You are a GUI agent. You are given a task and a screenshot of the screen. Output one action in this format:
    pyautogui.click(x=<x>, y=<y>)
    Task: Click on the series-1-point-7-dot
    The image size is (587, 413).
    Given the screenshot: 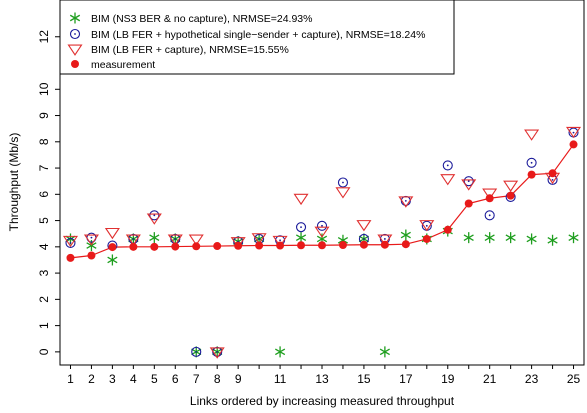 What is the action you would take?
    pyautogui.click(x=196, y=351)
    